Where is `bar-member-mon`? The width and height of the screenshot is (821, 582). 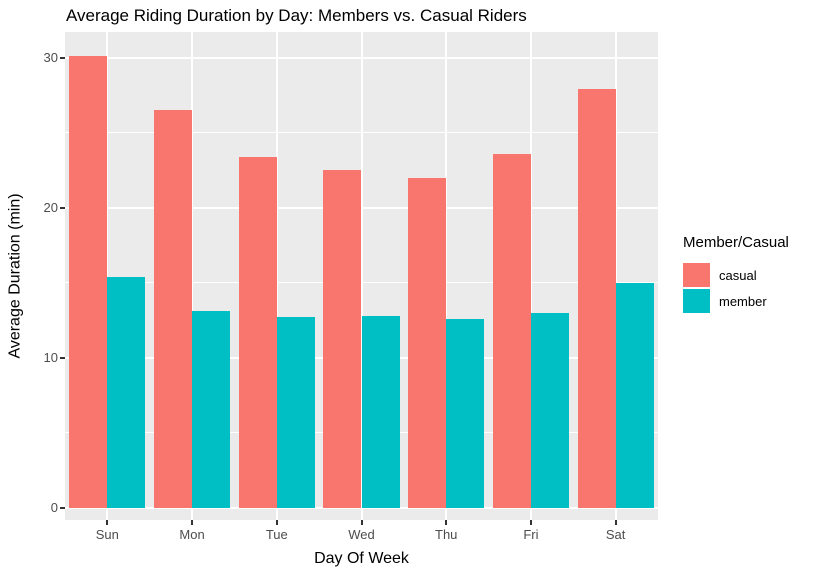
bar-member-mon is located at coordinates (211, 409).